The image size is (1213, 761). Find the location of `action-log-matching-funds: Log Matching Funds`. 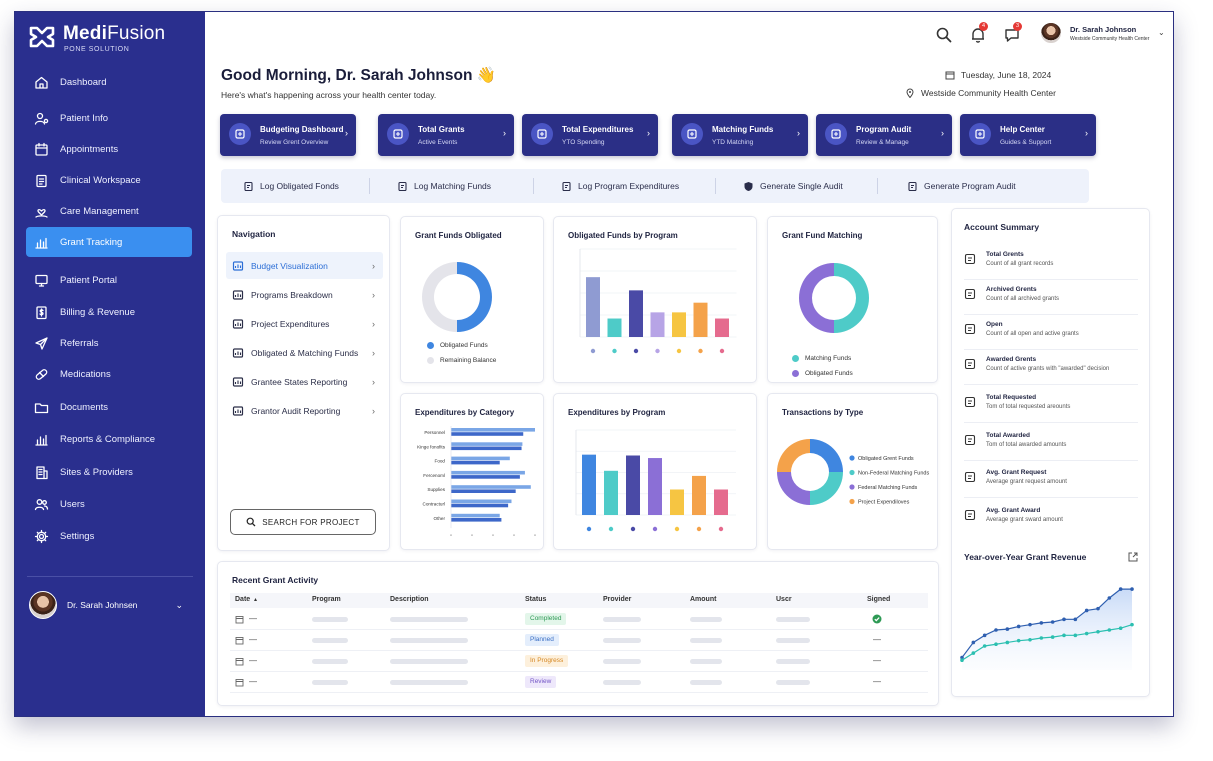

action-log-matching-funds: Log Matching Funds is located at coordinates (444, 186).